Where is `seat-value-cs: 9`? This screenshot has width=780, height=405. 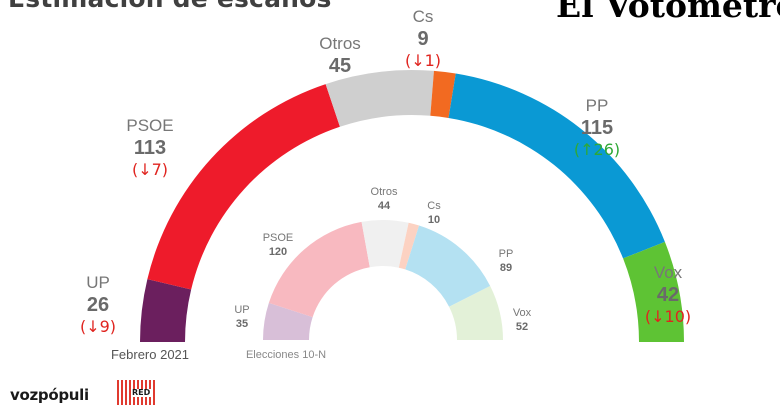
seat-value-cs: 9 is located at coordinates (422, 39).